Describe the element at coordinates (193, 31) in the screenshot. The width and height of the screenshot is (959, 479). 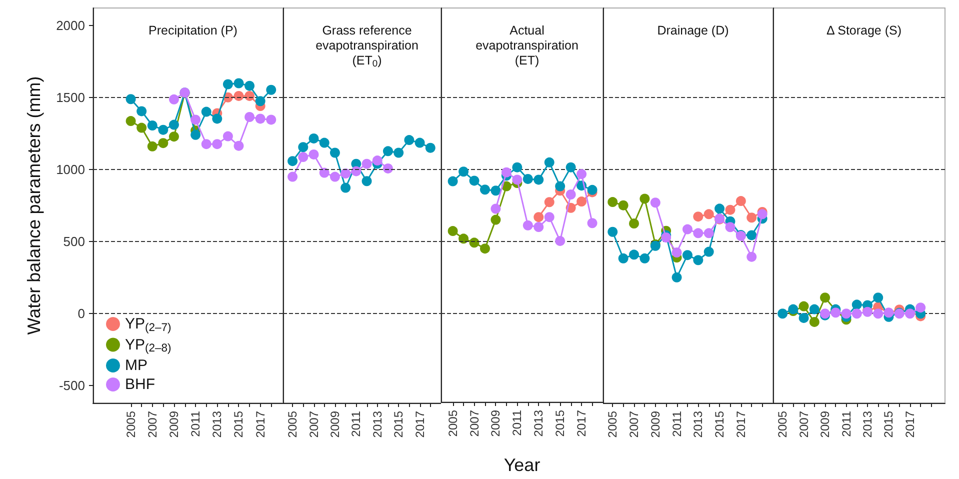
I see `text: Precipitation (P)` at that location.